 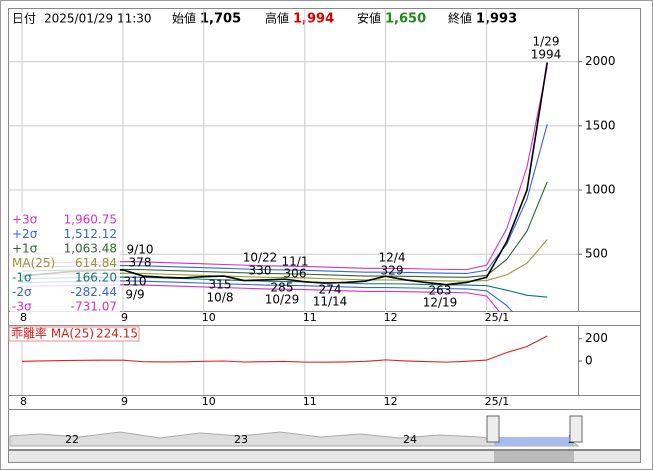 I want to click on legend-value: 1,063.48, so click(x=90, y=249).